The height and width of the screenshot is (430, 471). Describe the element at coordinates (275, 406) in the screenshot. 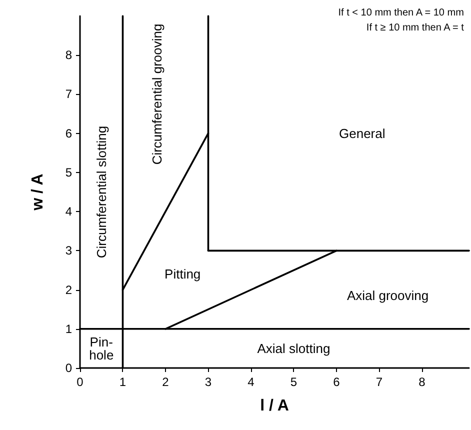

I see `x-axis-title: l / A` at that location.